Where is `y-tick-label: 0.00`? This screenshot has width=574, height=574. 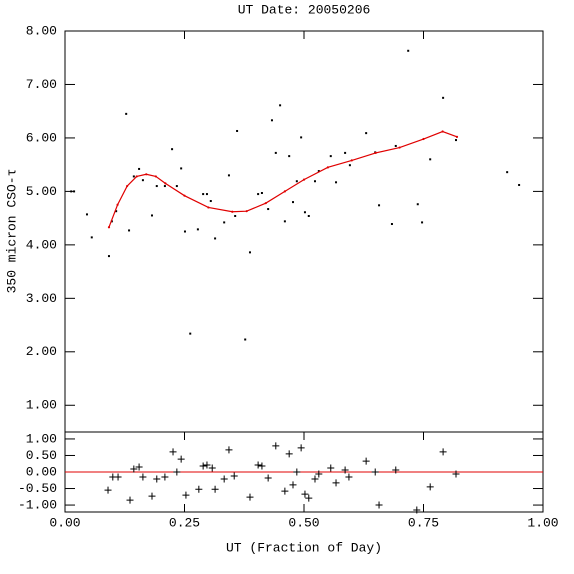 y-tick-label: 0.00 is located at coordinates (41, 471).